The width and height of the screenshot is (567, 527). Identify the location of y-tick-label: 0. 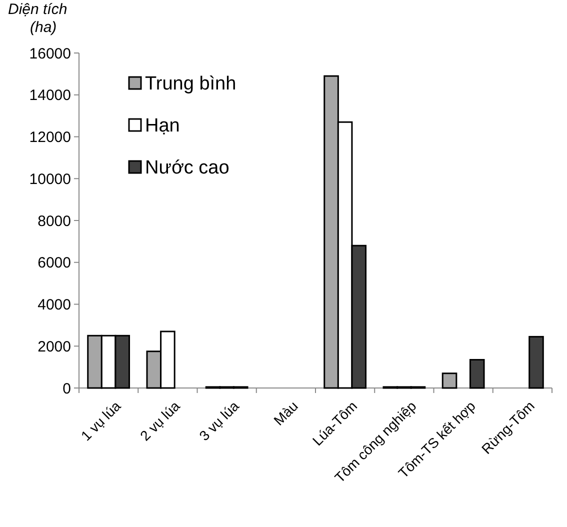
(66, 389).